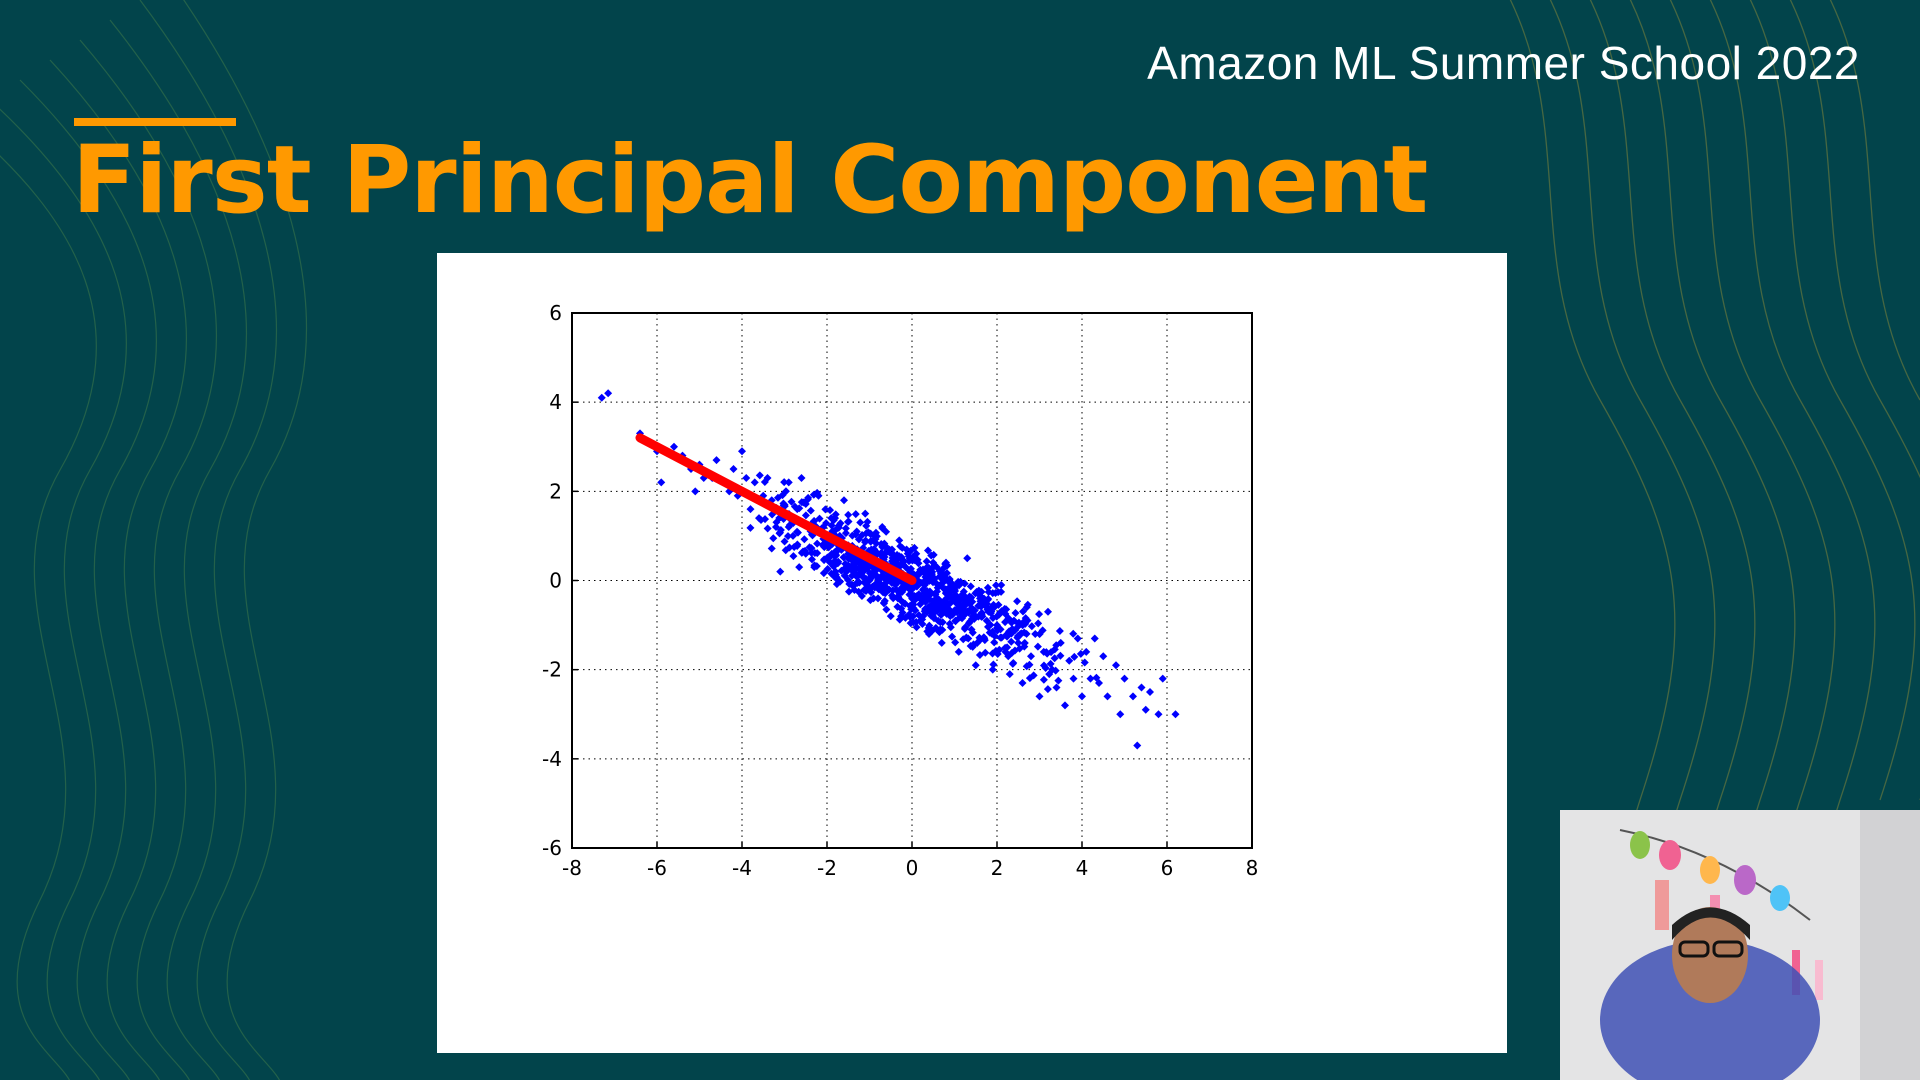  What do you see at coordinates (776, 509) in the screenshot?
I see `component-line-segment` at bounding box center [776, 509].